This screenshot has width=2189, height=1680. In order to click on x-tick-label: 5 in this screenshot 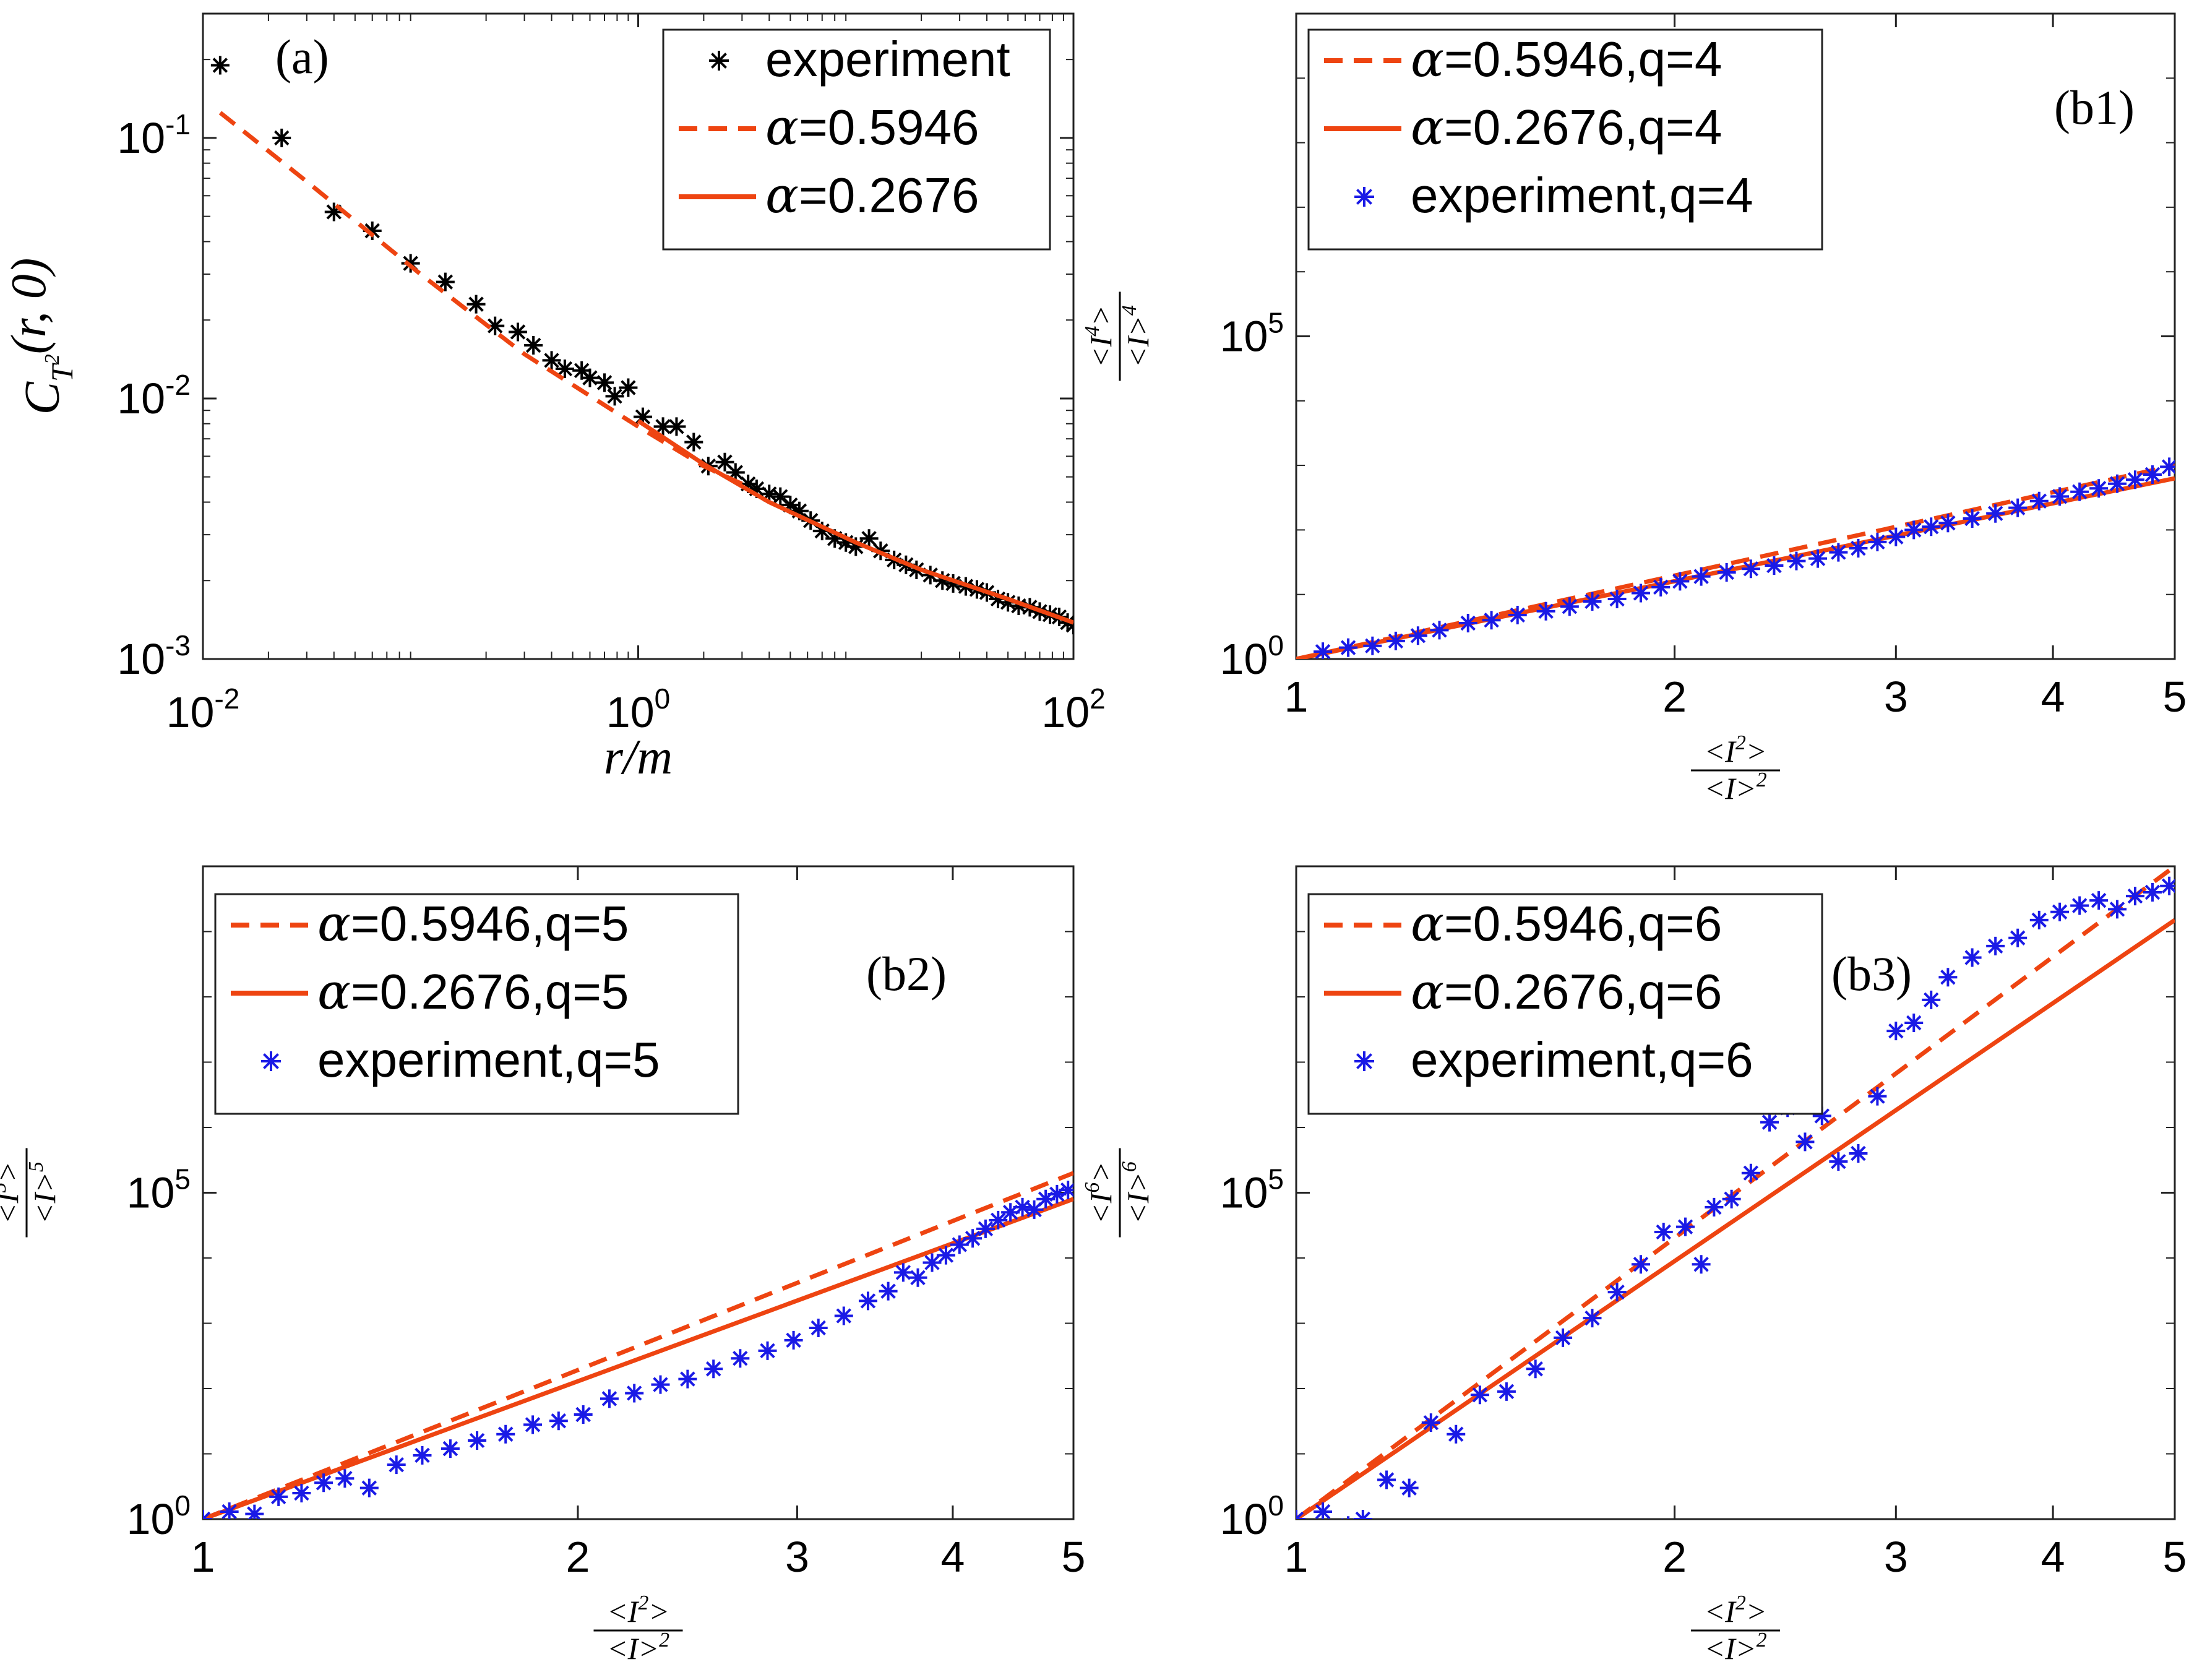, I will do `click(1074, 1557)`.